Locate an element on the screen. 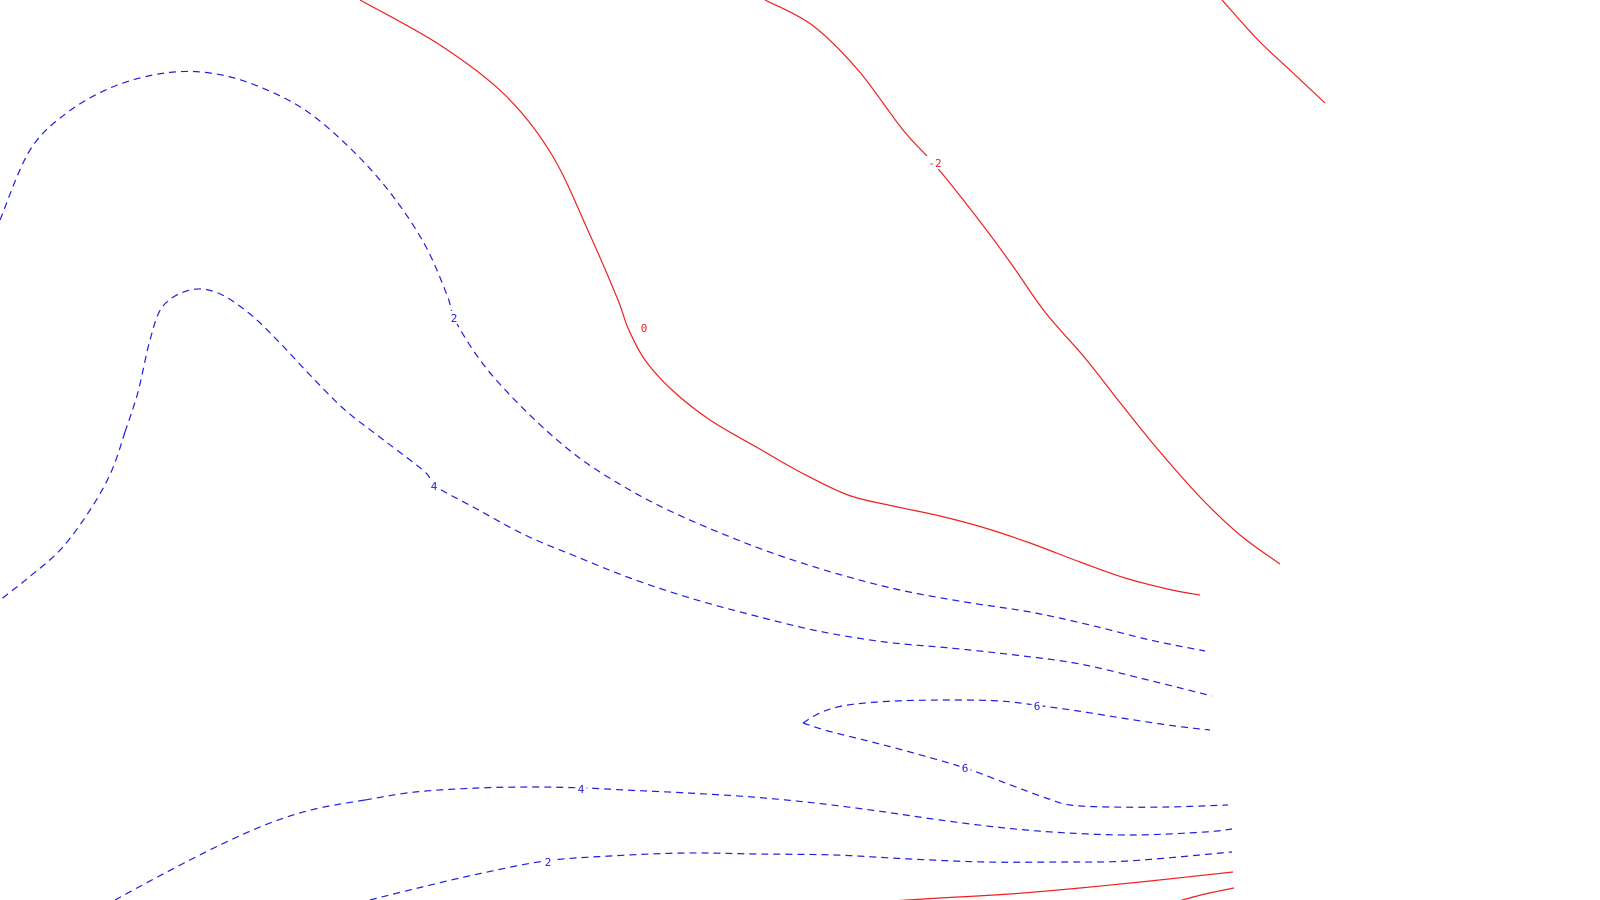  contour-line-level-neg2 is located at coordinates (1273, 52).